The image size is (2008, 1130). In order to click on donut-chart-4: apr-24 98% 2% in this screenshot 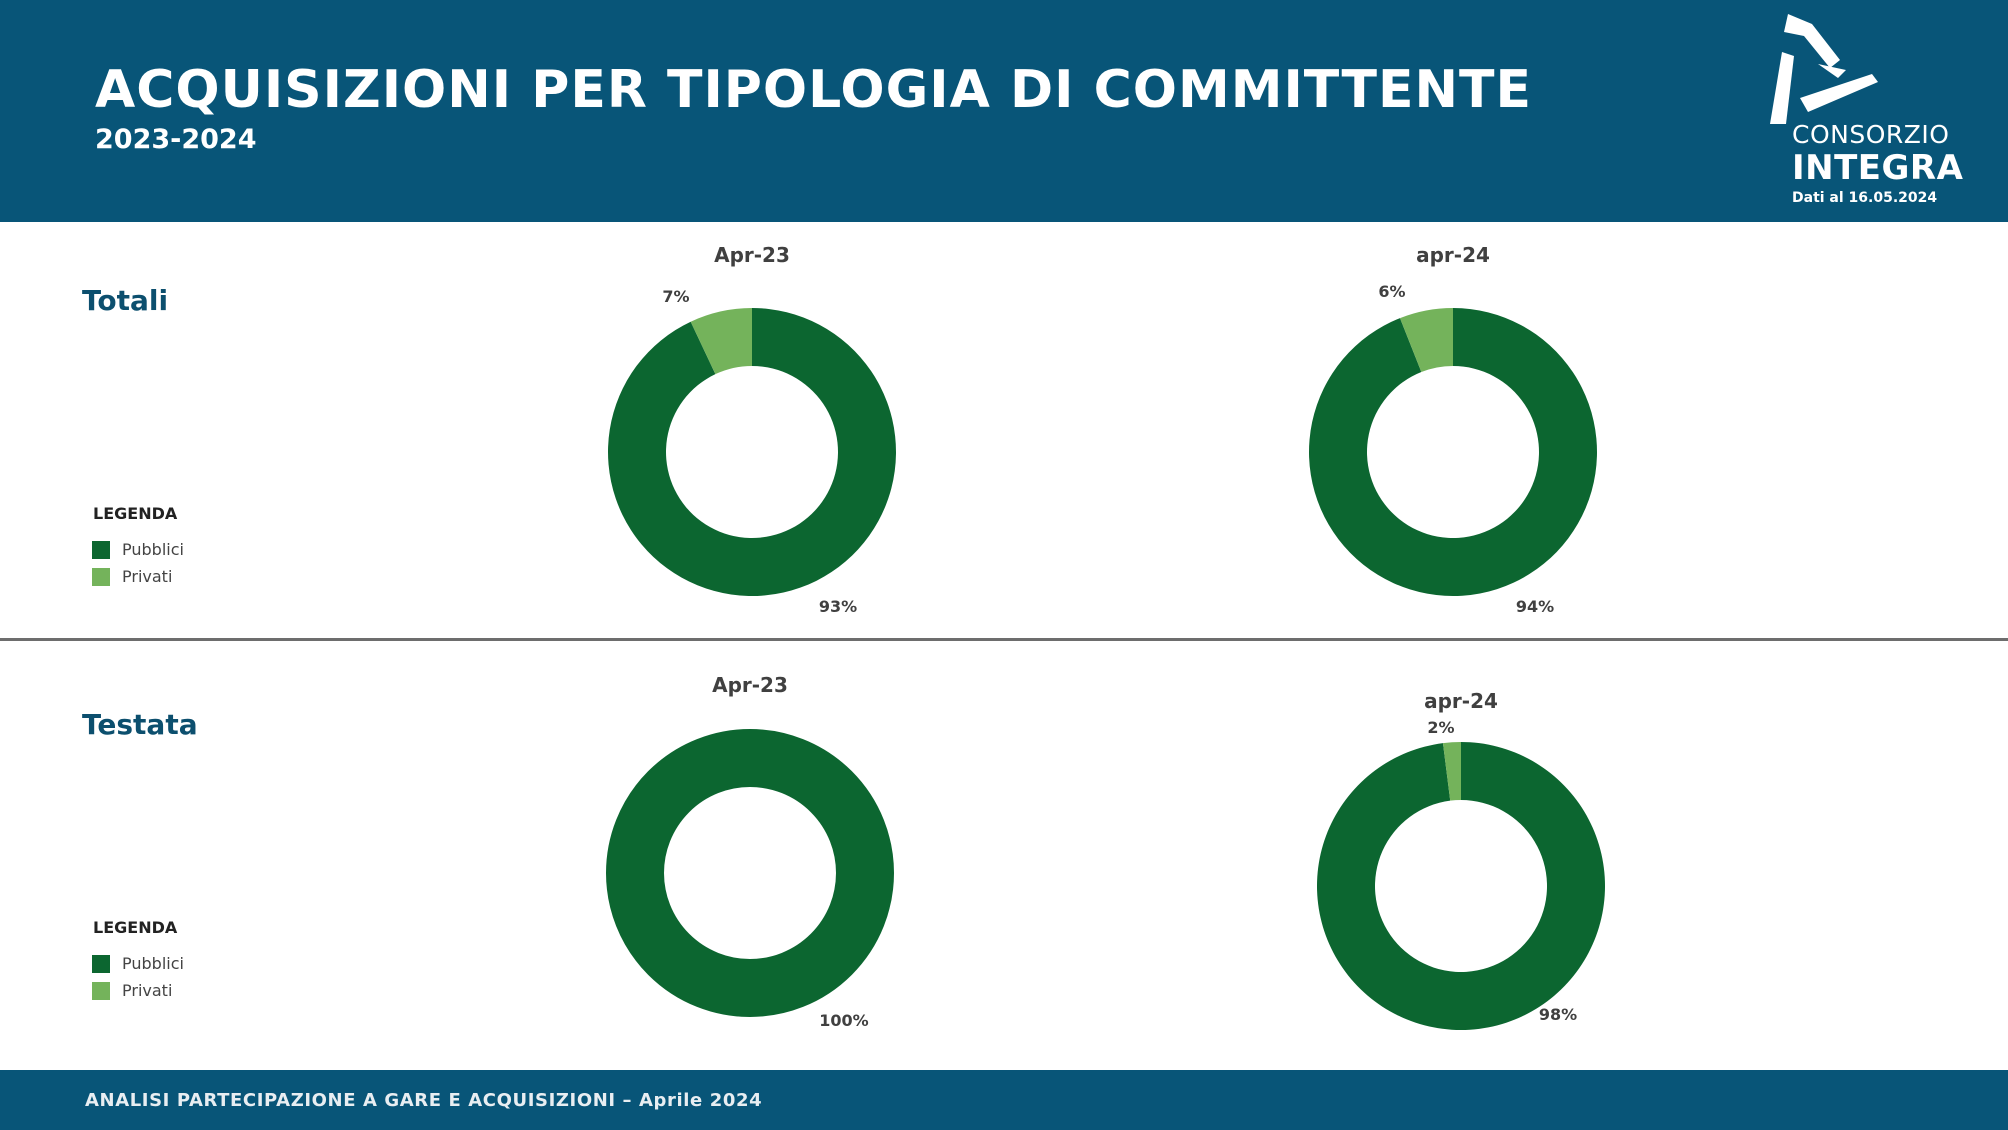, I will do `click(1461, 859)`.